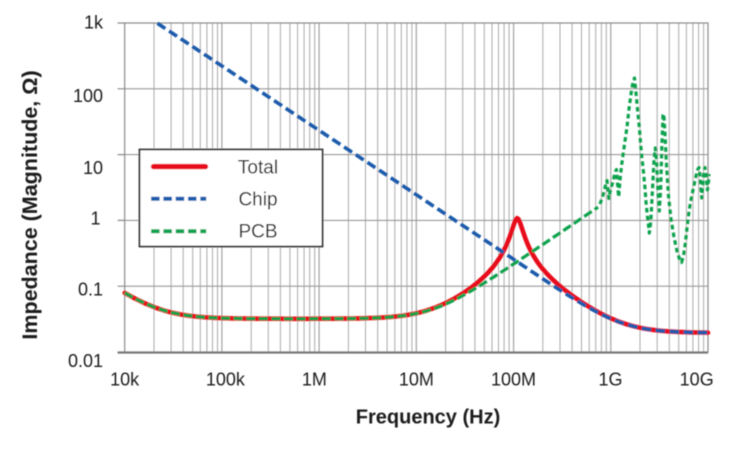 The image size is (738, 449). I want to click on svg-text: Frequency (Hz), so click(428, 418).